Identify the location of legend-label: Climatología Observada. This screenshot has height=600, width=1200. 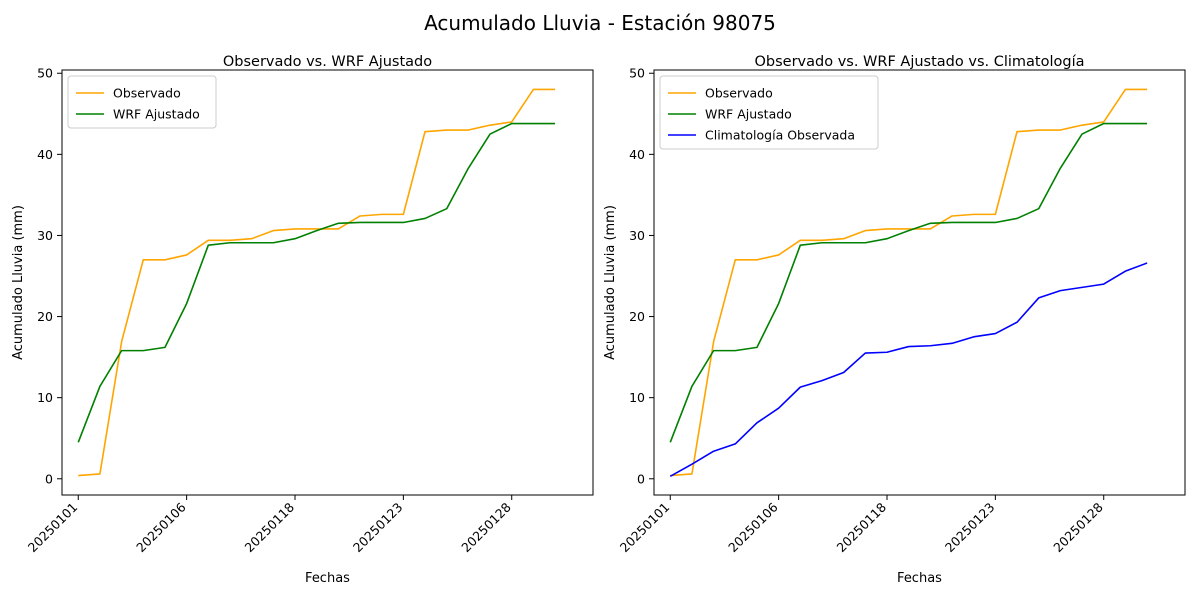
(780, 135).